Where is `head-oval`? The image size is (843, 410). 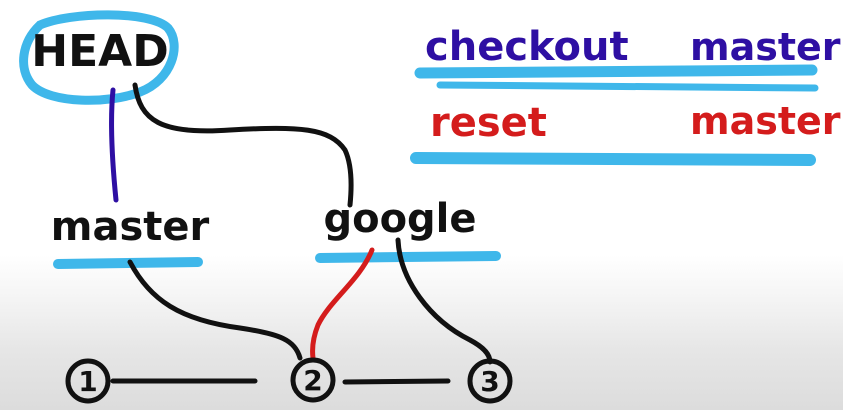 head-oval is located at coordinates (99, 57).